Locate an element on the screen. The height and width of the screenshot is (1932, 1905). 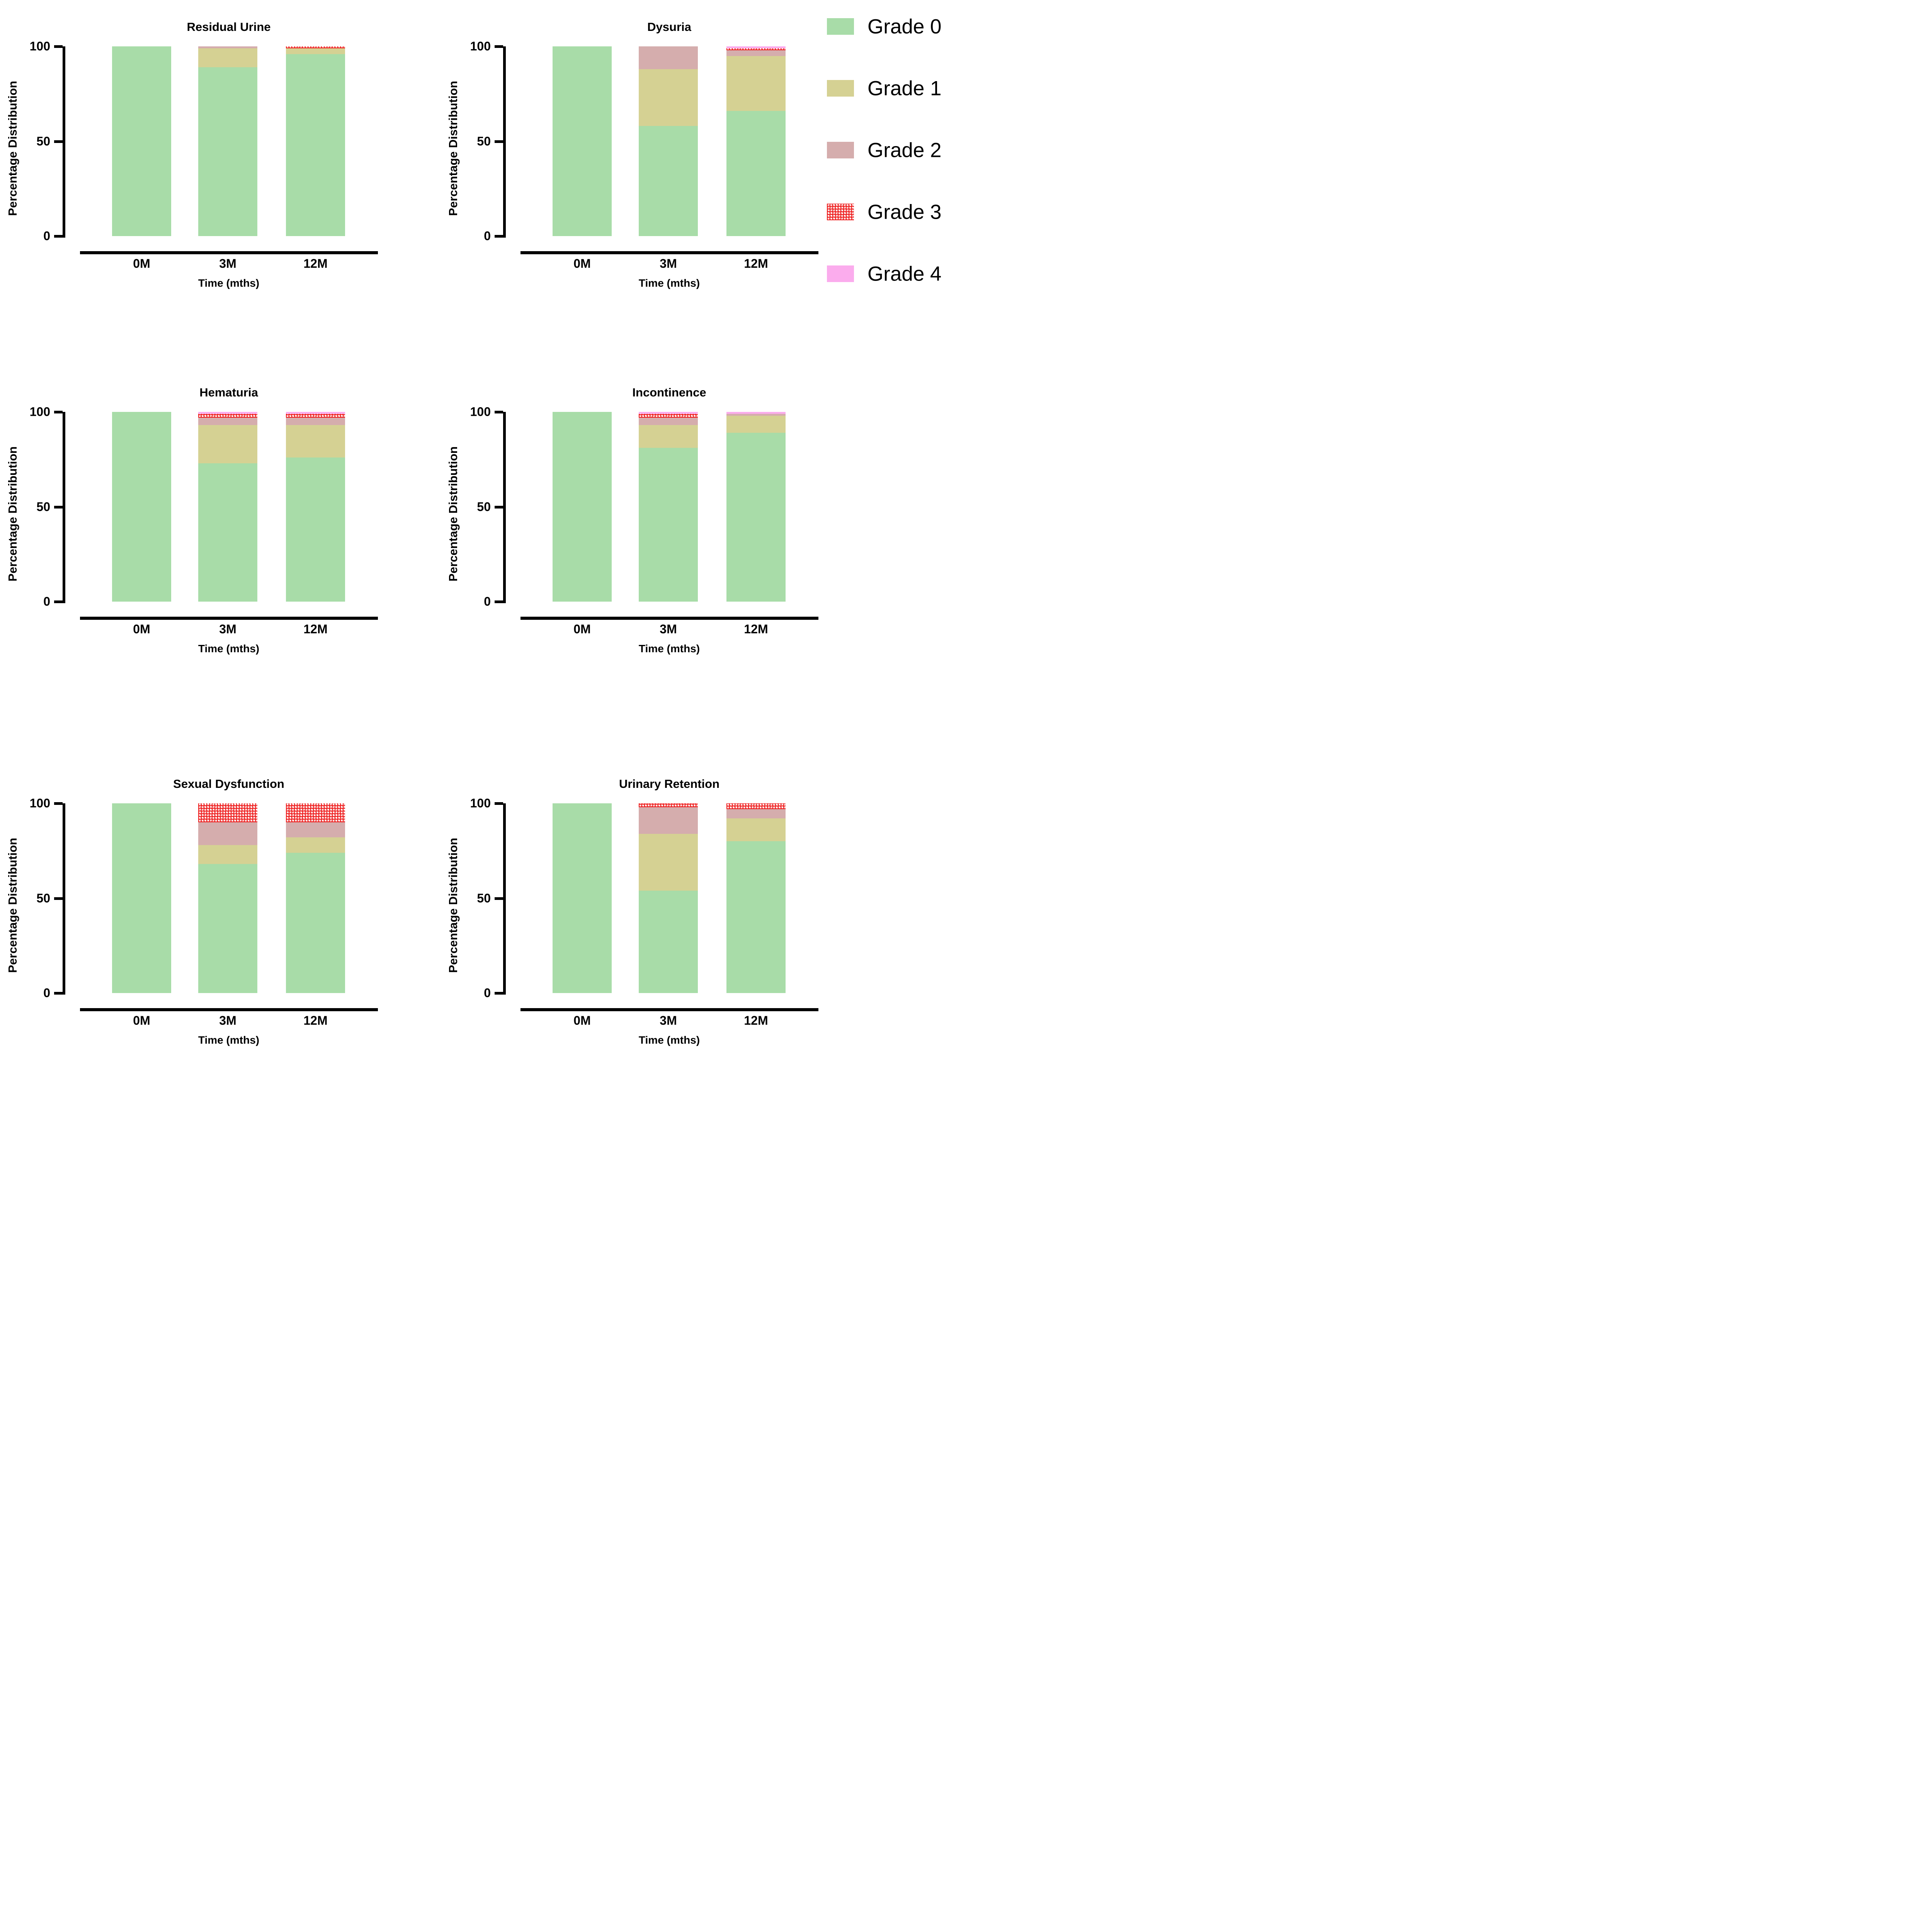
legend-label: Grade 4 is located at coordinates (904, 273).